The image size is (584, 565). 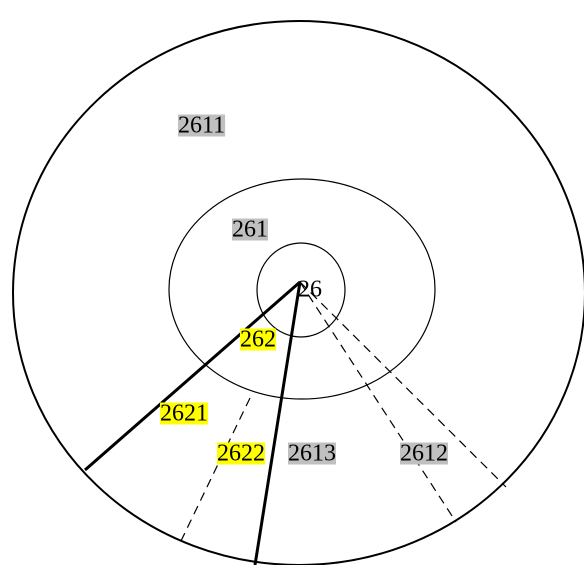 I want to click on node-label: 2612, so click(x=424, y=454).